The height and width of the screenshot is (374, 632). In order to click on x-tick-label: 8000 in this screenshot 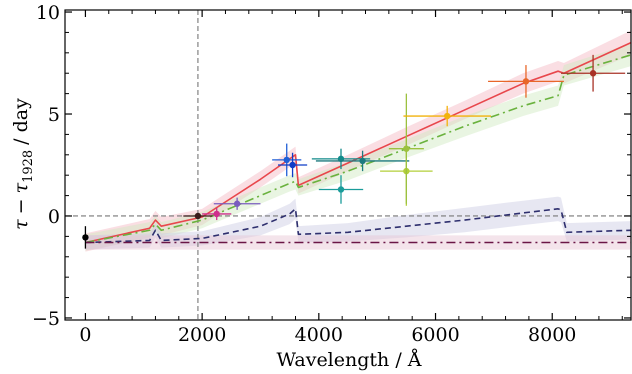, I will do `click(552, 335)`.